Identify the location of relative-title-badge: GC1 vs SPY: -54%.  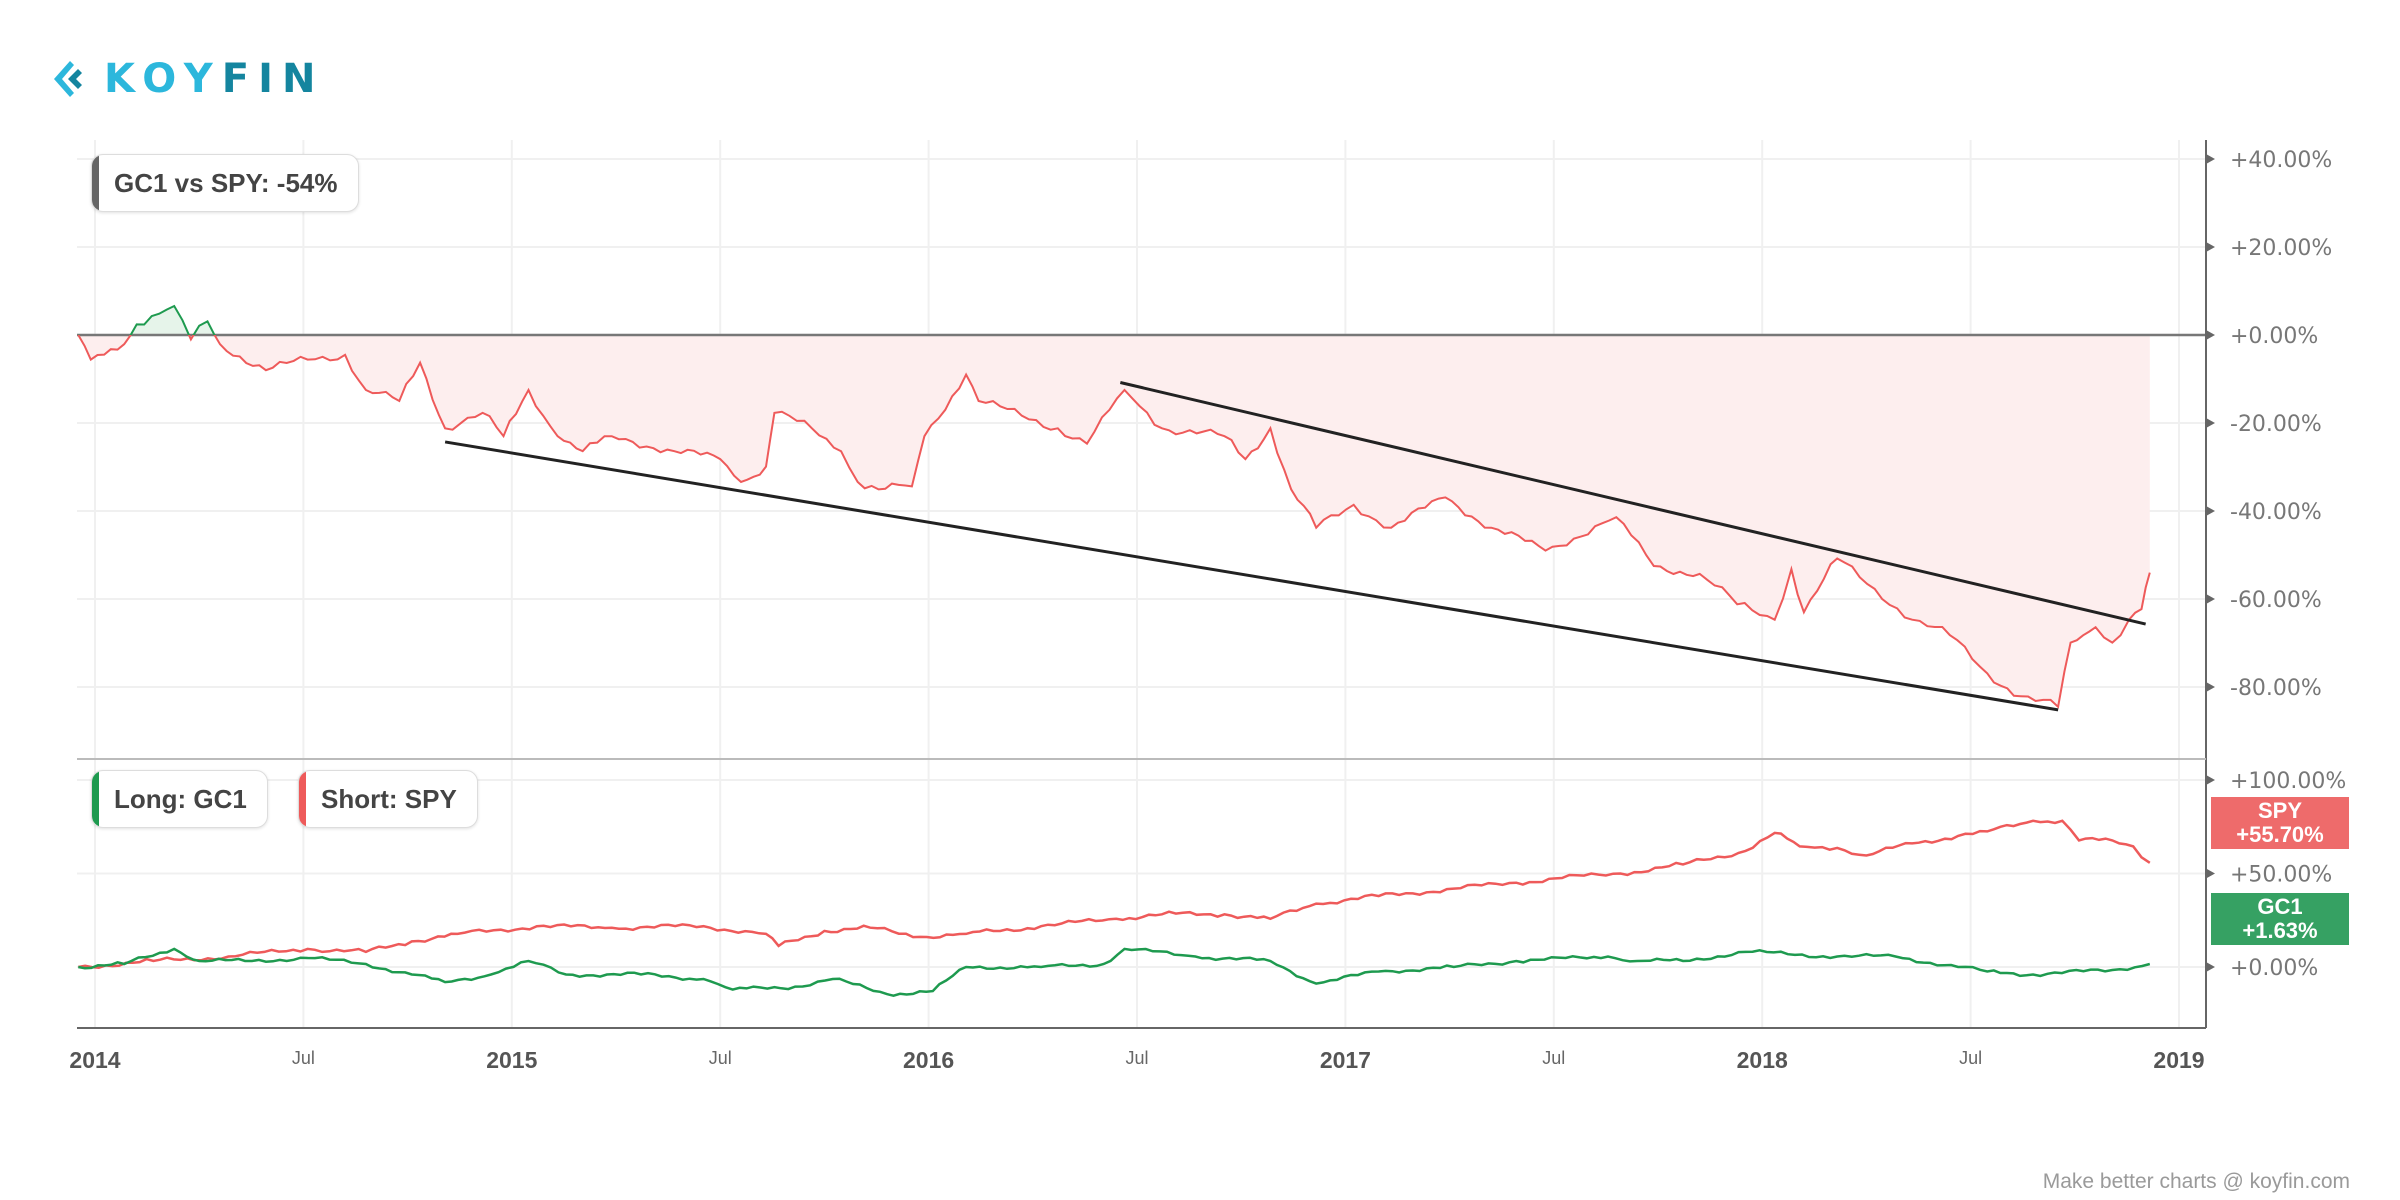
(225, 183).